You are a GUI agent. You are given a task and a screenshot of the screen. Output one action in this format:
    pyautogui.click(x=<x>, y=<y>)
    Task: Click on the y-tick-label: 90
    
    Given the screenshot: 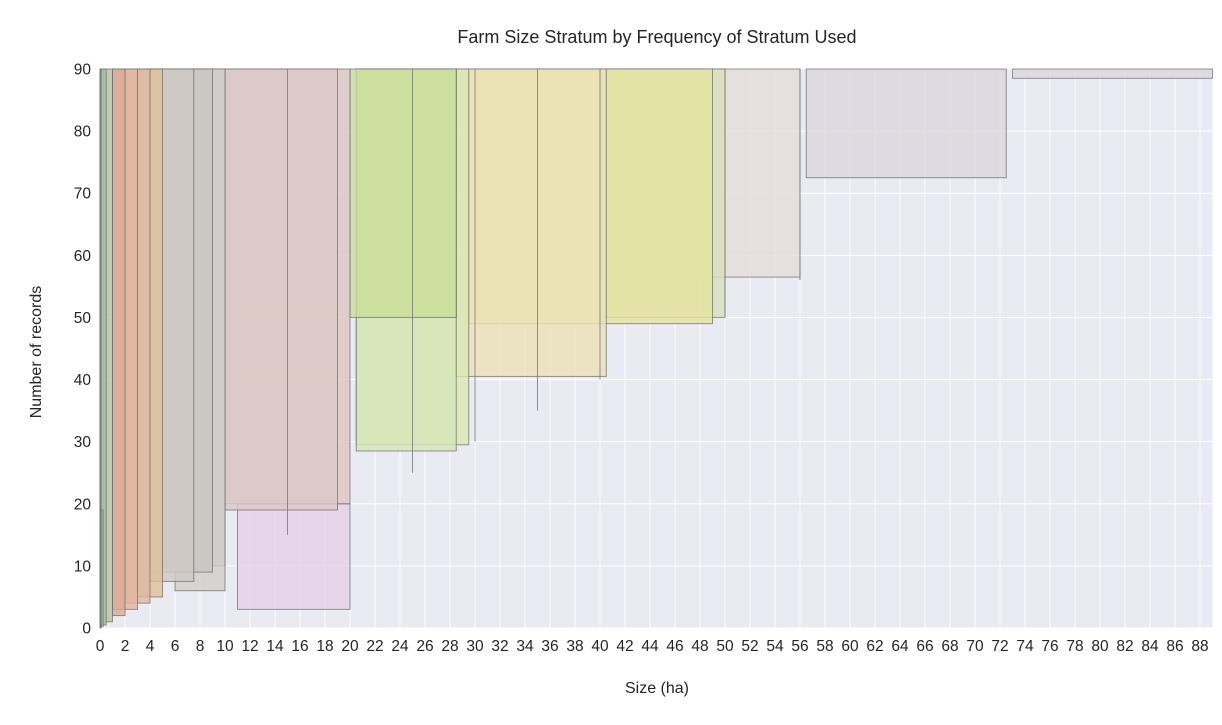 What is the action you would take?
    pyautogui.click(x=83, y=70)
    